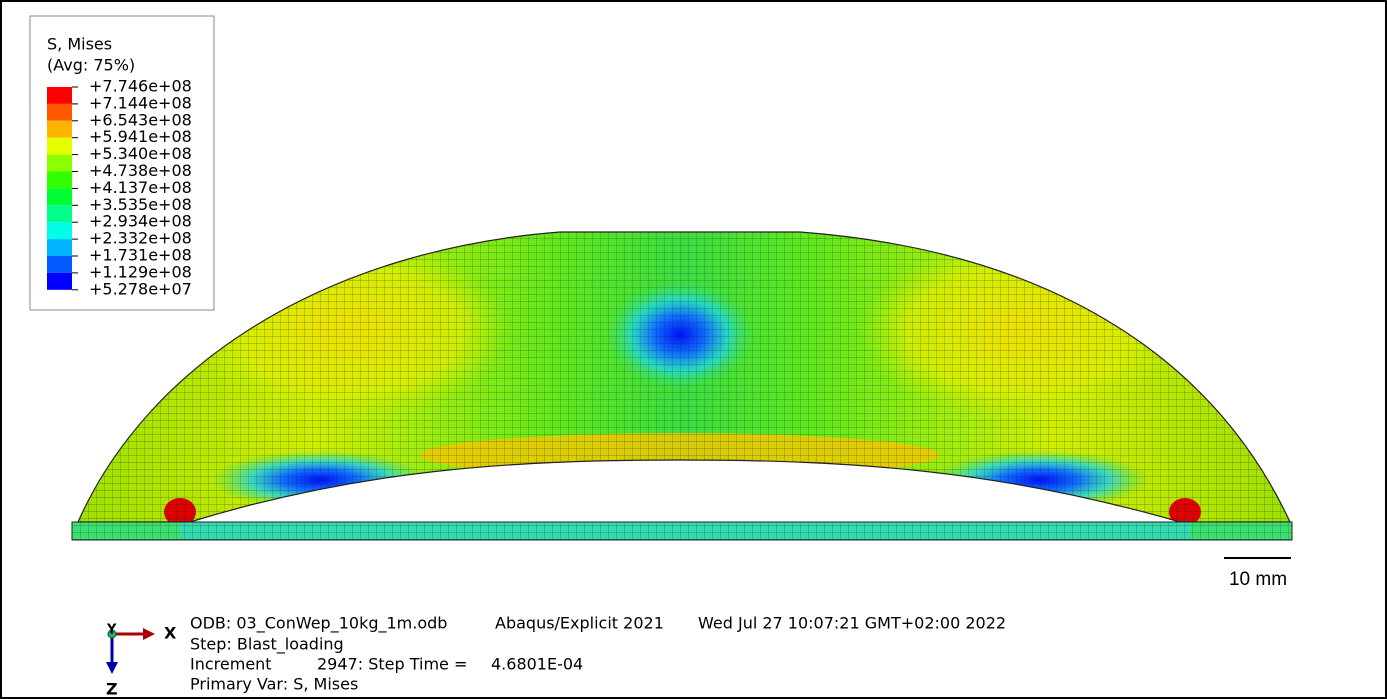  I want to click on legend-label: +1.129e+08, so click(140, 271).